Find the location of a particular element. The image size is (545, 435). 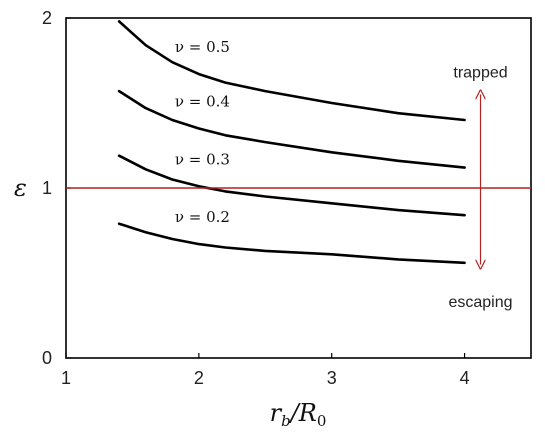

x-tick-label-1: 2 is located at coordinates (199, 378).